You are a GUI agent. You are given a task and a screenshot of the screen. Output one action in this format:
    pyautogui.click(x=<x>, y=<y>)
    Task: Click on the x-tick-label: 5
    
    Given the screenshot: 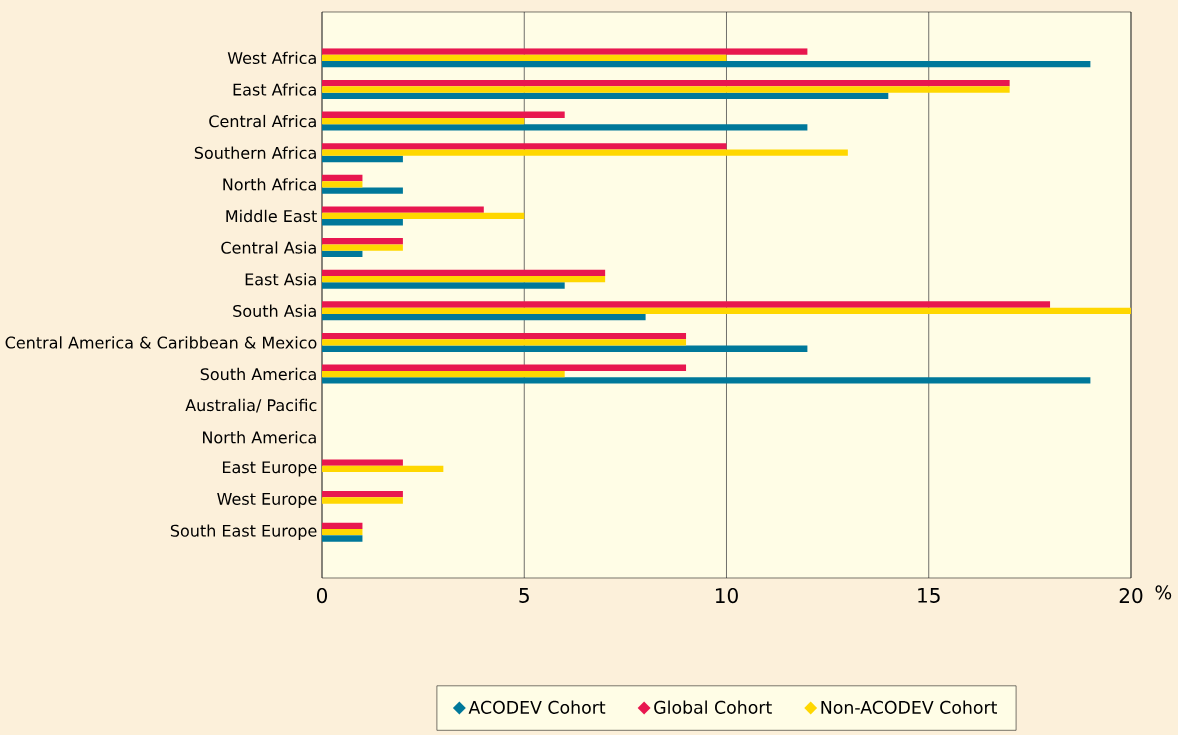 What is the action you would take?
    pyautogui.click(x=524, y=595)
    